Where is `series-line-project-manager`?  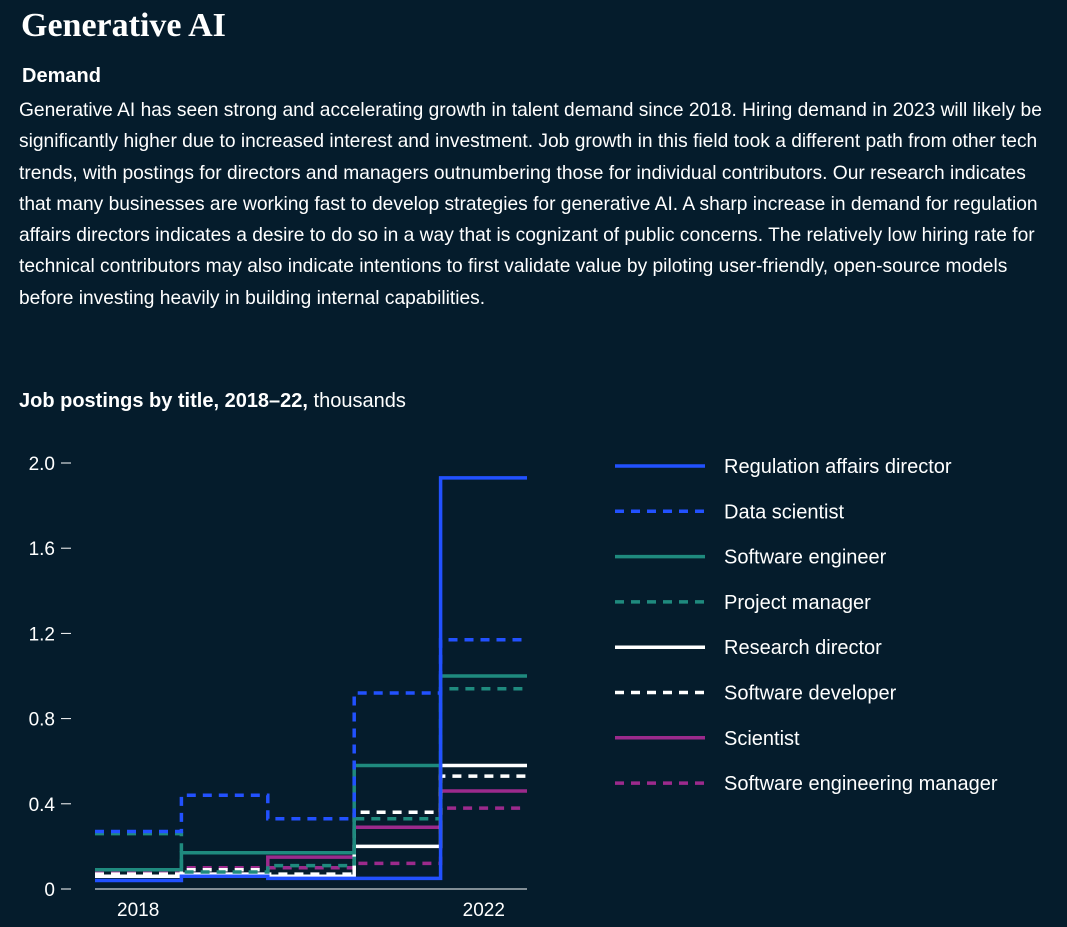 series-line-project-manager is located at coordinates (311, 780).